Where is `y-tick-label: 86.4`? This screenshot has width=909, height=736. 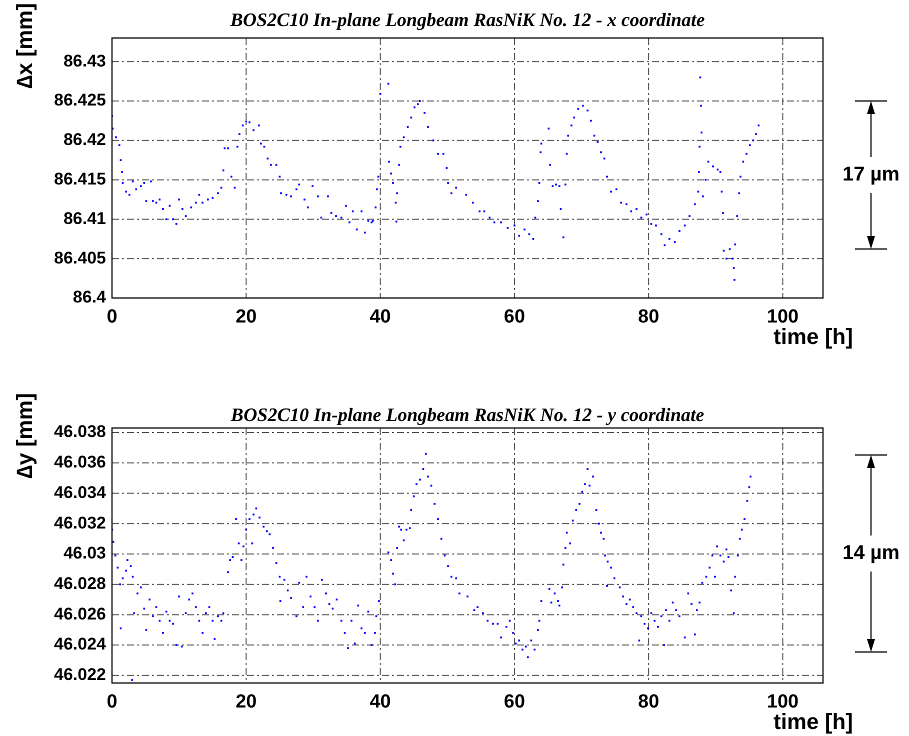 y-tick-label: 86.4 is located at coordinates (89, 297).